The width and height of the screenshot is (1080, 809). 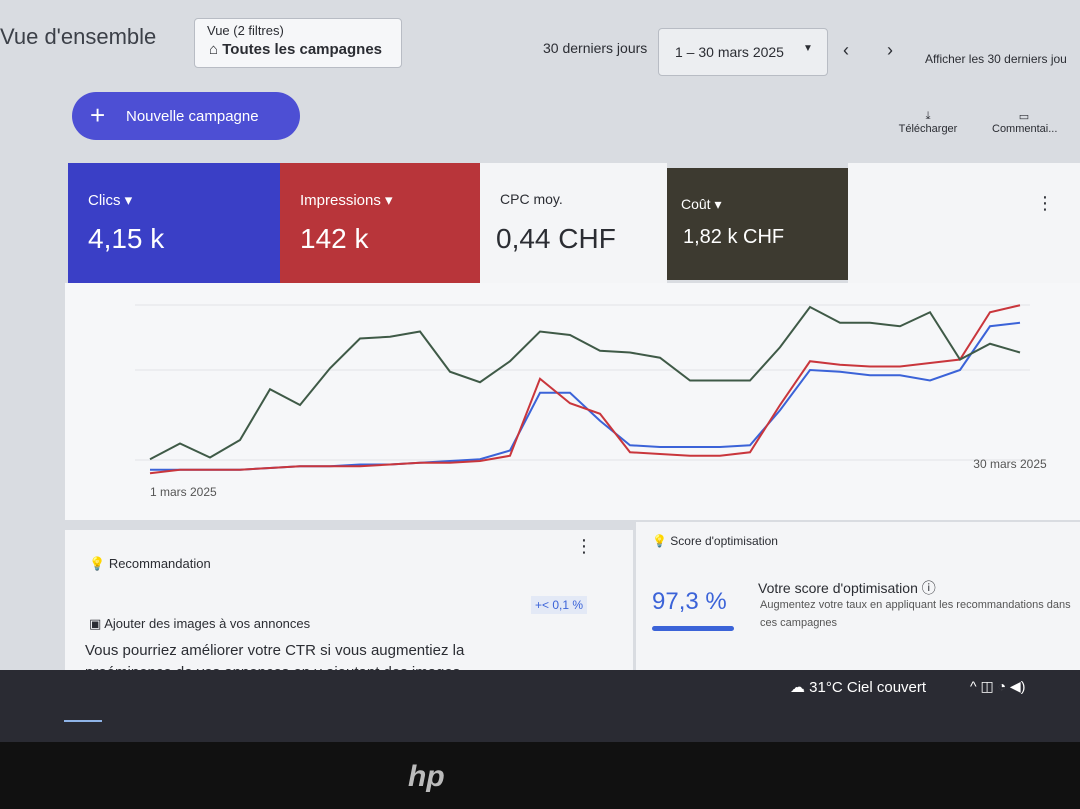 I want to click on panel-title: 💡 Score d'optimisation, so click(x=715, y=541).